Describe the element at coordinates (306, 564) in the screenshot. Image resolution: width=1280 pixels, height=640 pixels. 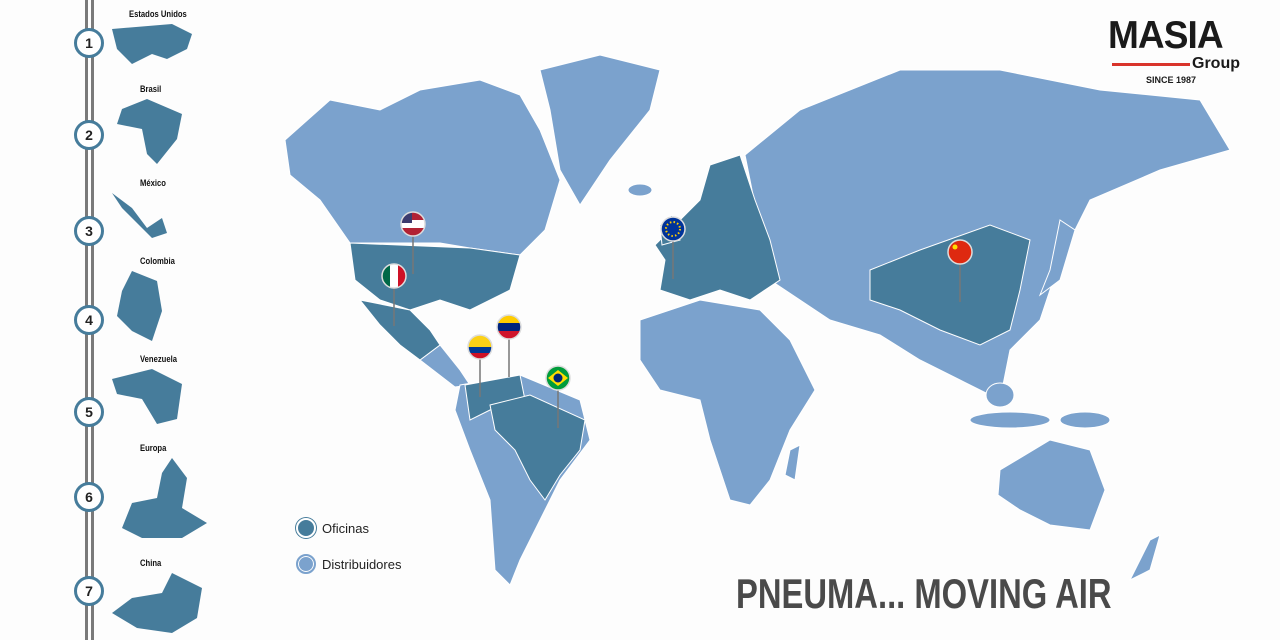
I see `distributor-swatch` at that location.